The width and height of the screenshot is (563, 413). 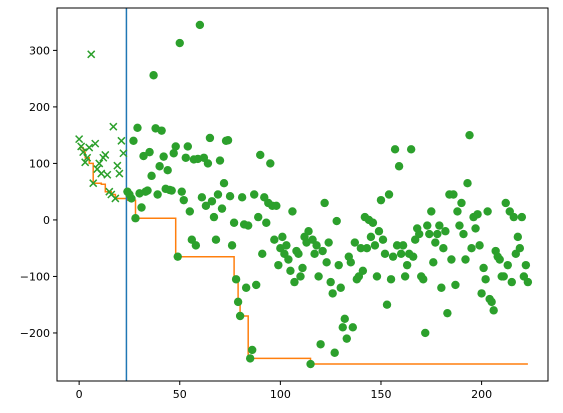 I want to click on x-tick-label-3: 150, so click(x=380, y=394).